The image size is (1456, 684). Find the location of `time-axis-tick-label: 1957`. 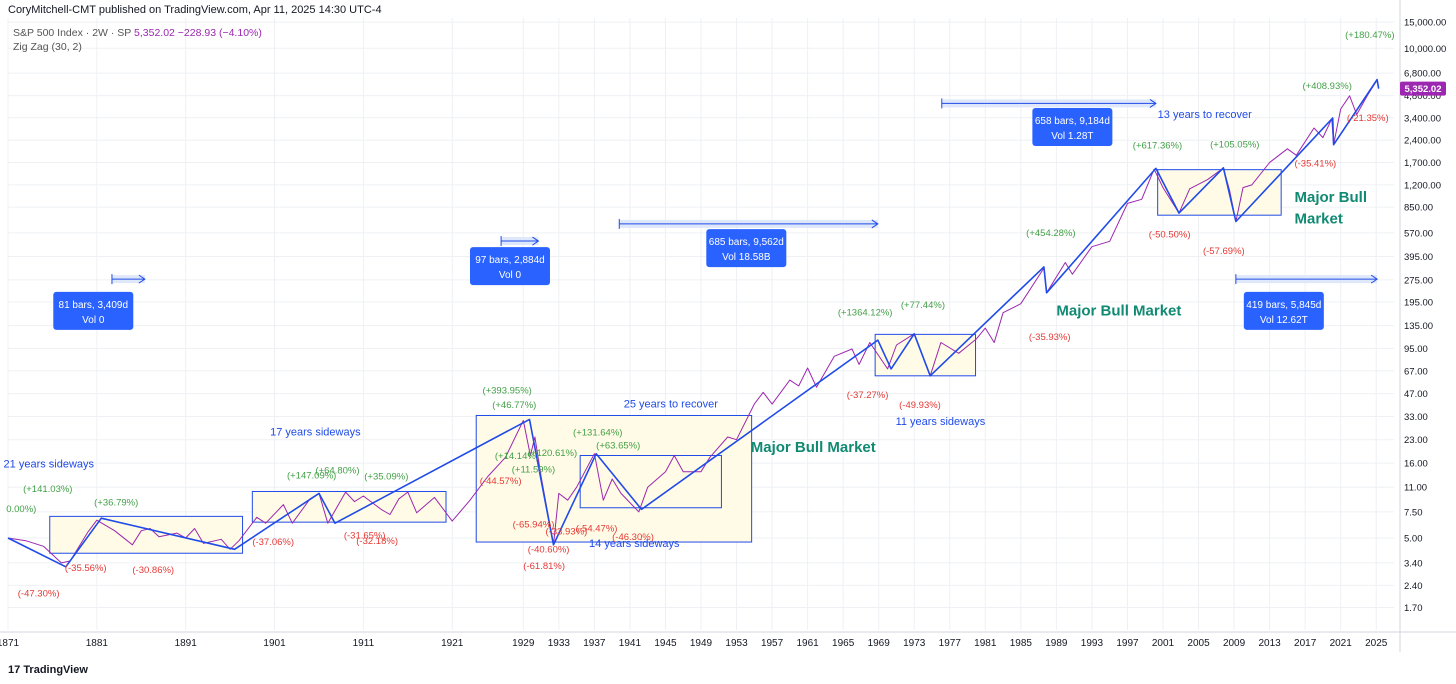

time-axis-tick-label: 1957 is located at coordinates (772, 643).